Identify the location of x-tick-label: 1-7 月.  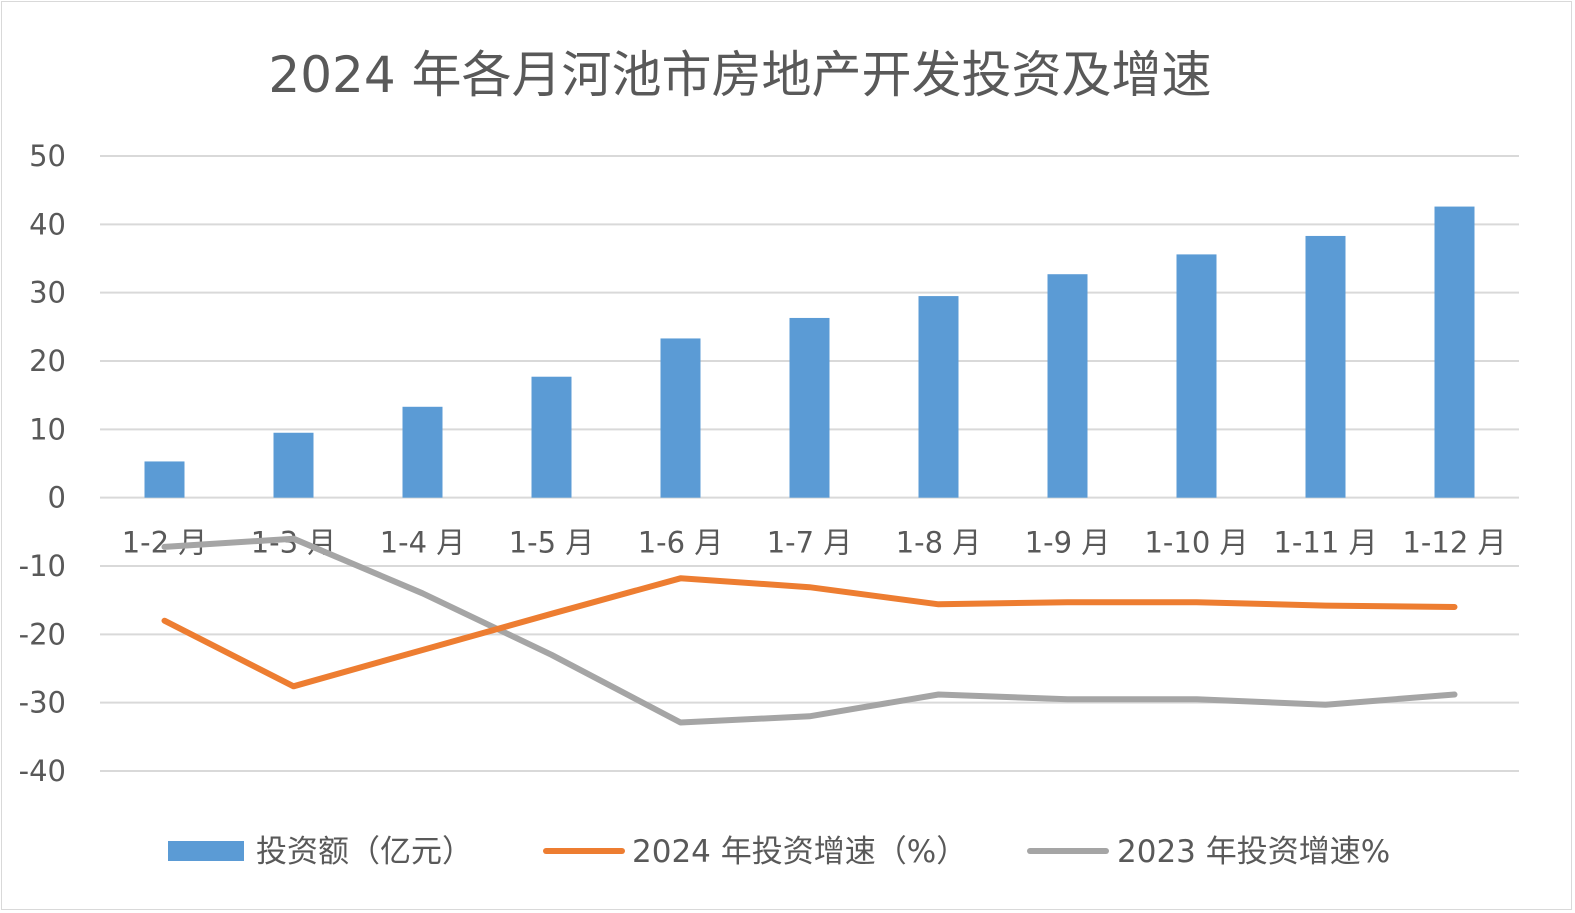
(810, 543).